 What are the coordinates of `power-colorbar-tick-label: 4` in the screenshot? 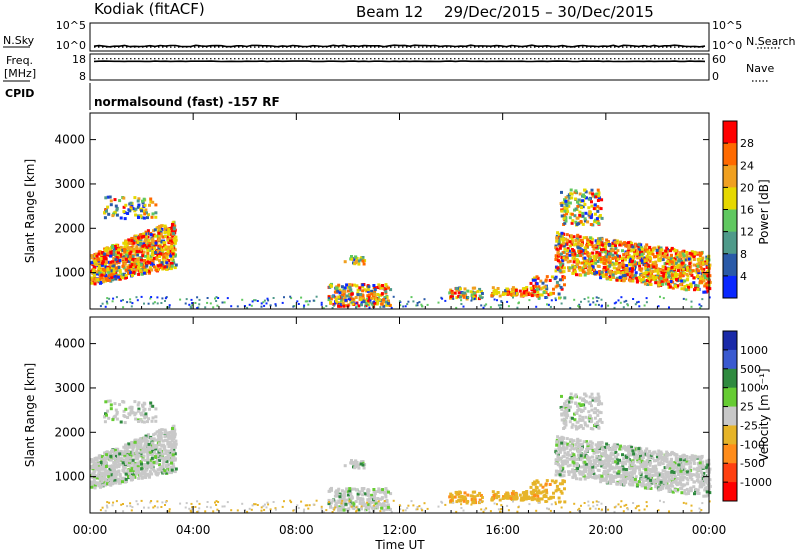 It's located at (743, 276).